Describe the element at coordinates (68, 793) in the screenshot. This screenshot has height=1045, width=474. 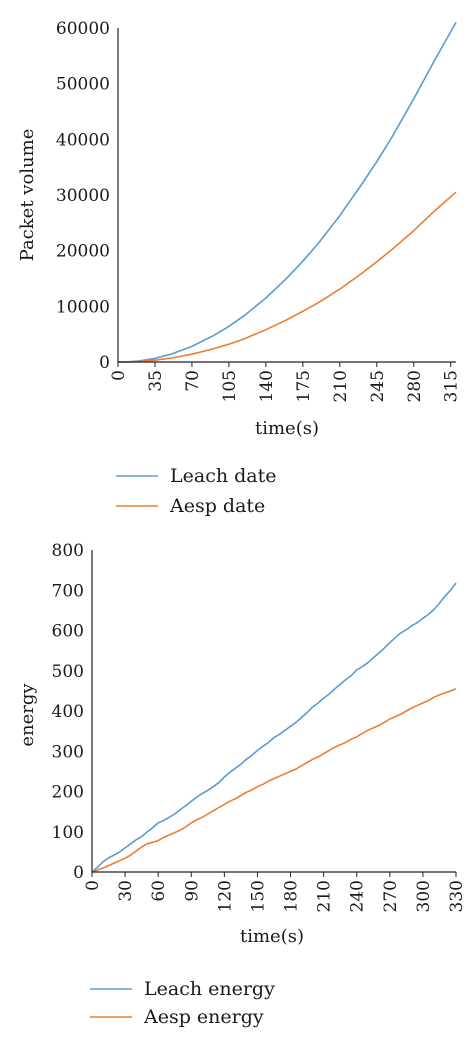
I see `chart-2-y-tick-label: 200` at that location.